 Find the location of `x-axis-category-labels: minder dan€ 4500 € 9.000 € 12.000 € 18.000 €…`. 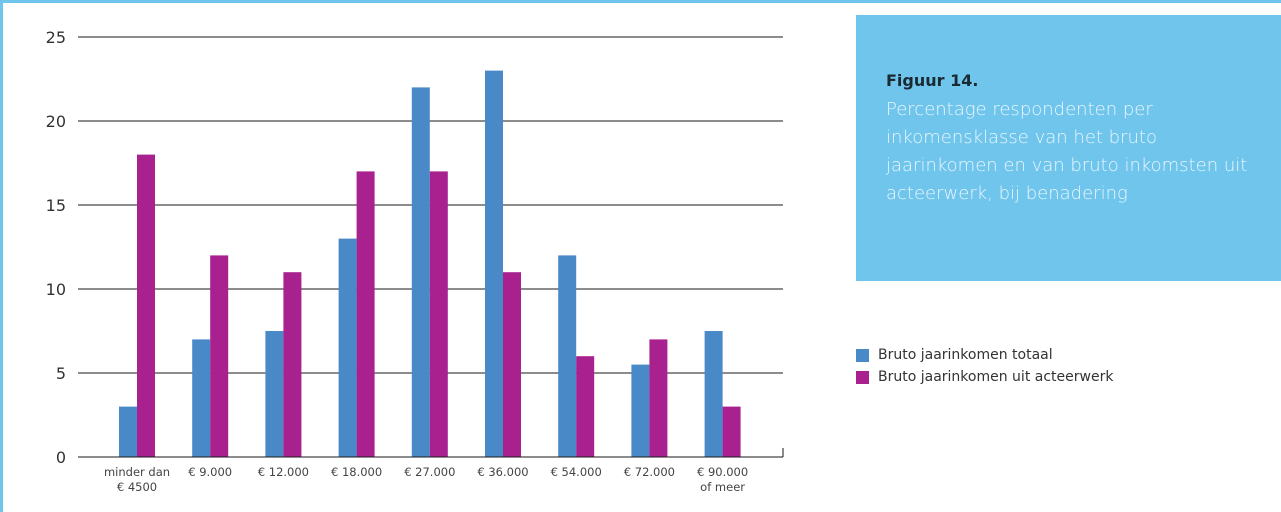

x-axis-category-labels: minder dan€ 4500 € 9.000 € 12.000 € 18.000 €… is located at coordinates (426, 479).